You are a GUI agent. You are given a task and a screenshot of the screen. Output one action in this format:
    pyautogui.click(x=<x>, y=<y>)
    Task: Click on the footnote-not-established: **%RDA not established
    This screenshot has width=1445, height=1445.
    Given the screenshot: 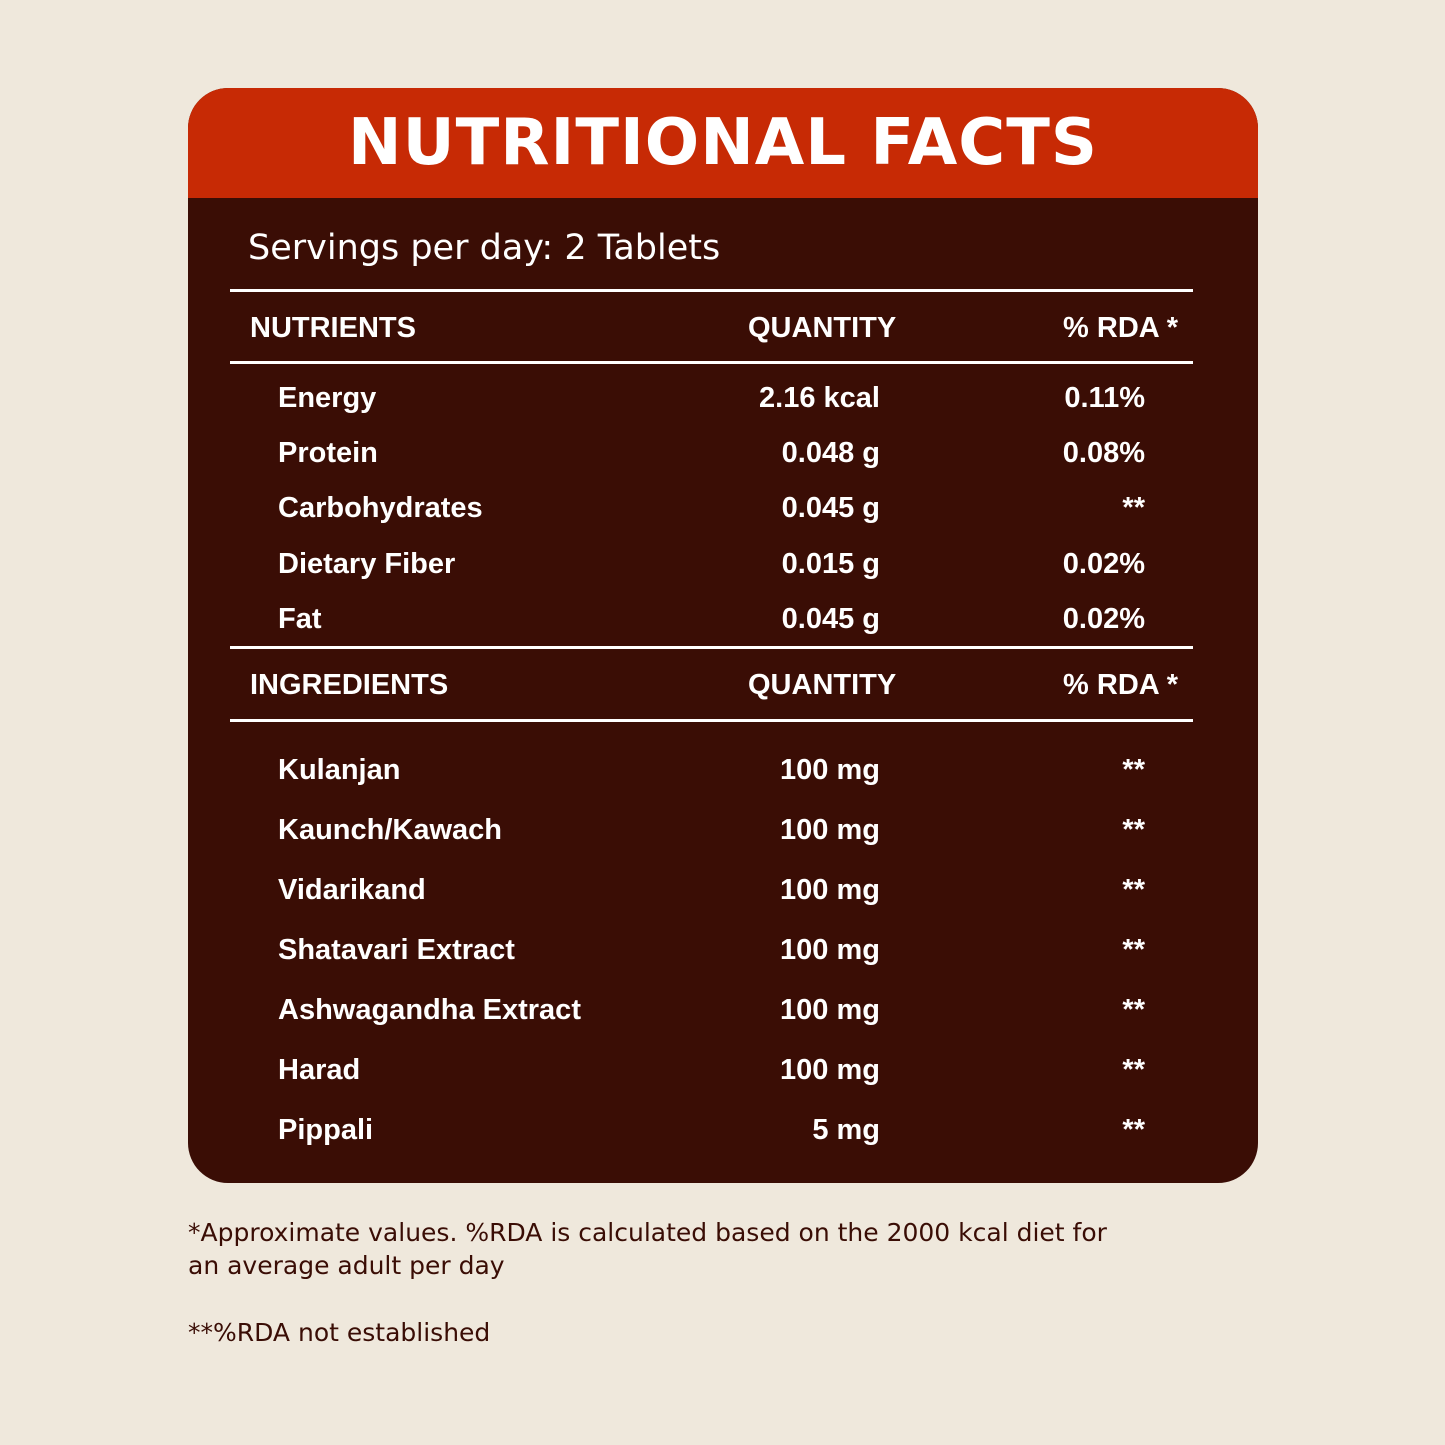 What is the action you would take?
    pyautogui.click(x=339, y=1332)
    